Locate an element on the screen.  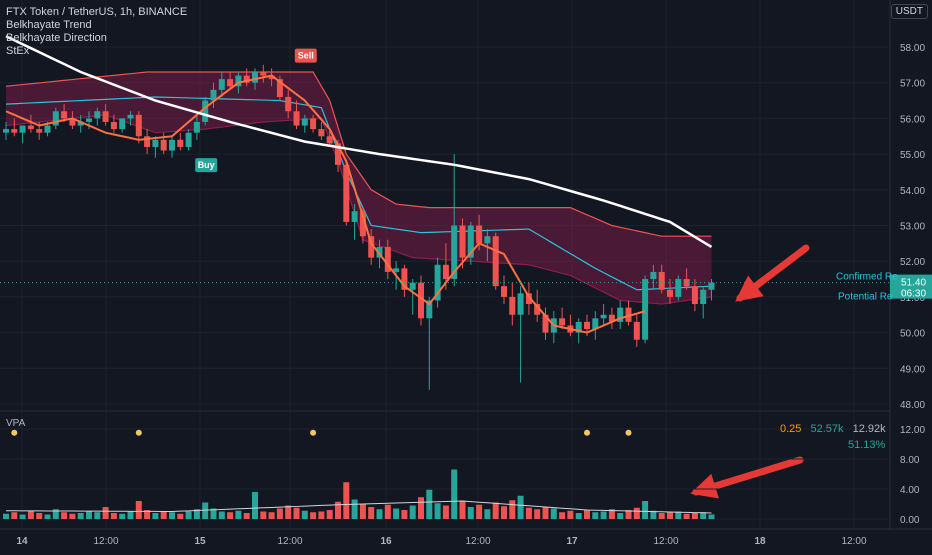
vpa-value-c: 12.92k is located at coordinates (869, 429).